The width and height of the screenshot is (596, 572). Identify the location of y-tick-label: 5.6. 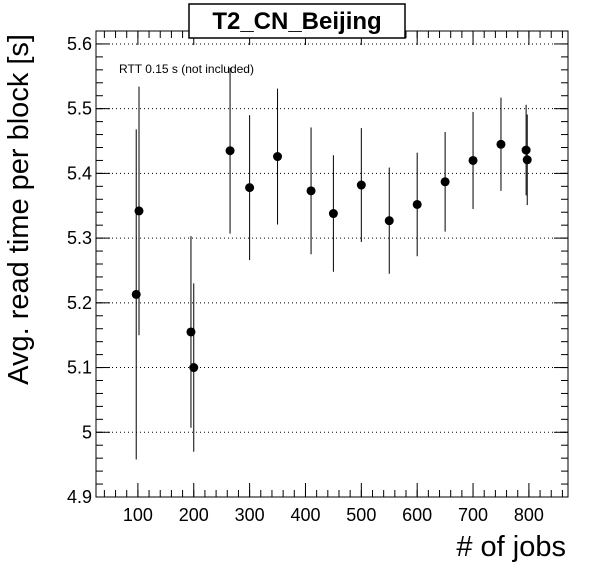
(79, 44).